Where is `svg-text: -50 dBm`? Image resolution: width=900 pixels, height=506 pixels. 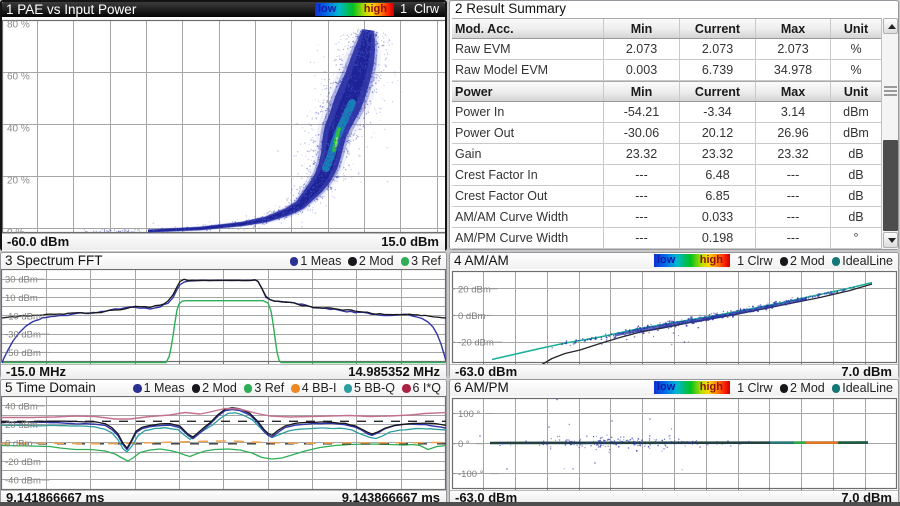
svg-text: -50 dBm is located at coordinates (23, 353).